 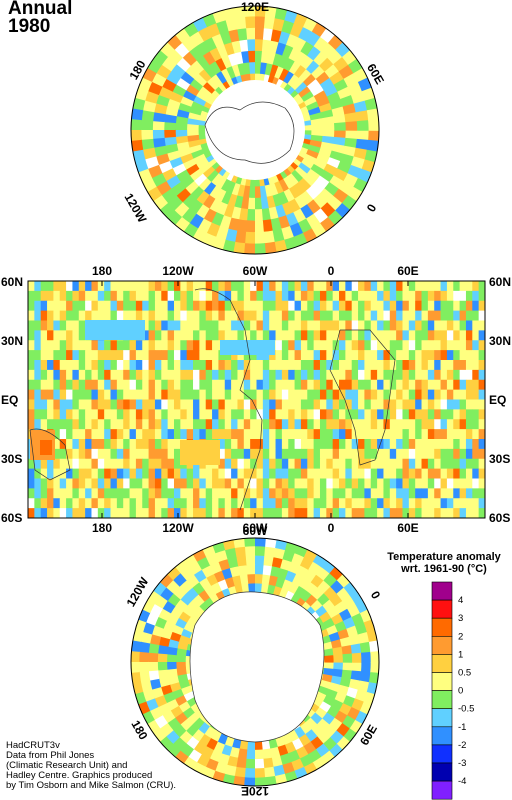 I want to click on eq-bottom-lon-0: 0, so click(x=331, y=528).